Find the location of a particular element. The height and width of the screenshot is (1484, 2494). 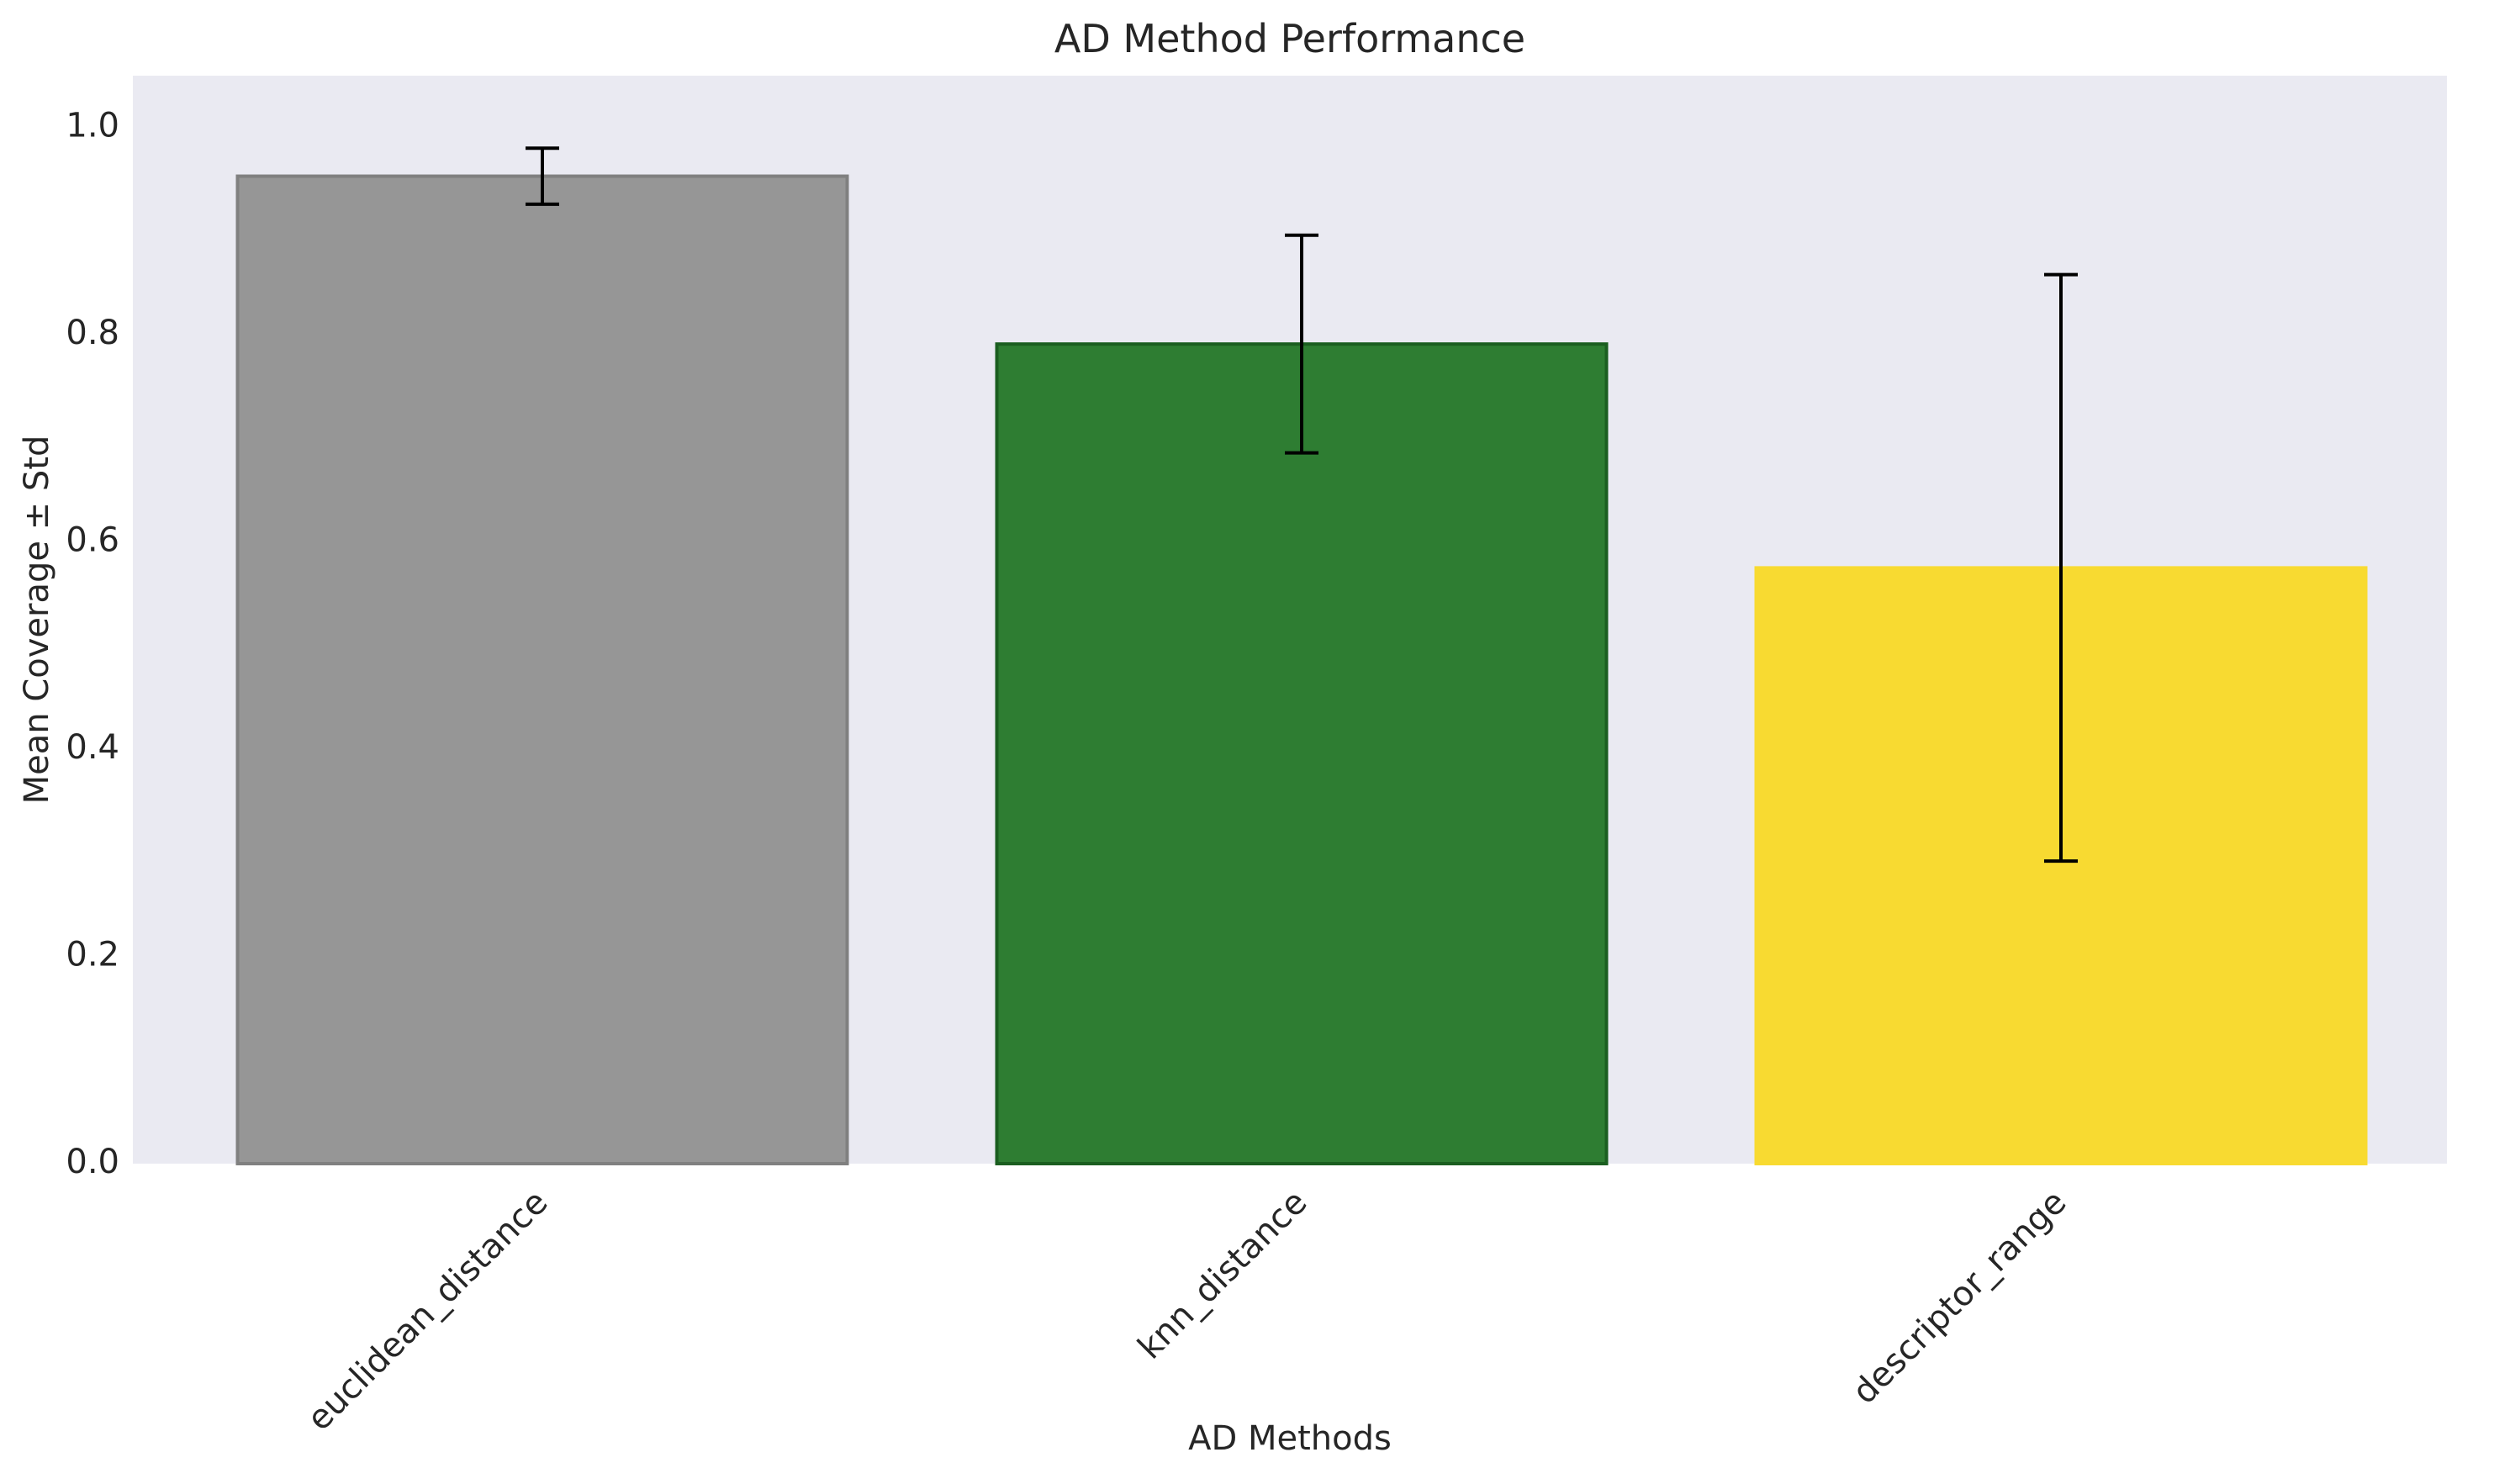

error-bar-descriptor_range is located at coordinates (2061, 567).